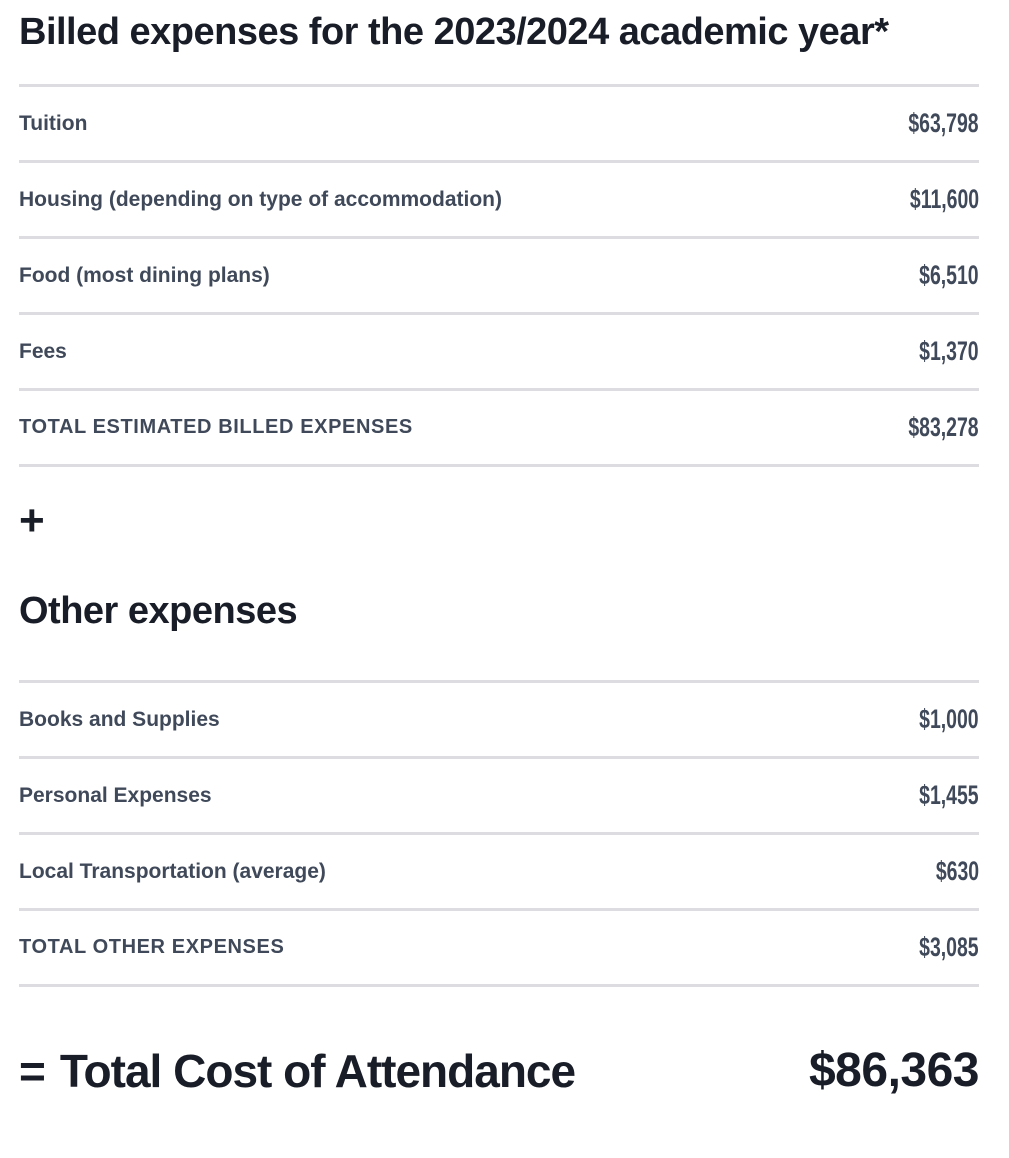 The height and width of the screenshot is (1158, 1009). What do you see at coordinates (152, 947) in the screenshot?
I see `total-label: TOTAL OTHER EXPENSES` at bounding box center [152, 947].